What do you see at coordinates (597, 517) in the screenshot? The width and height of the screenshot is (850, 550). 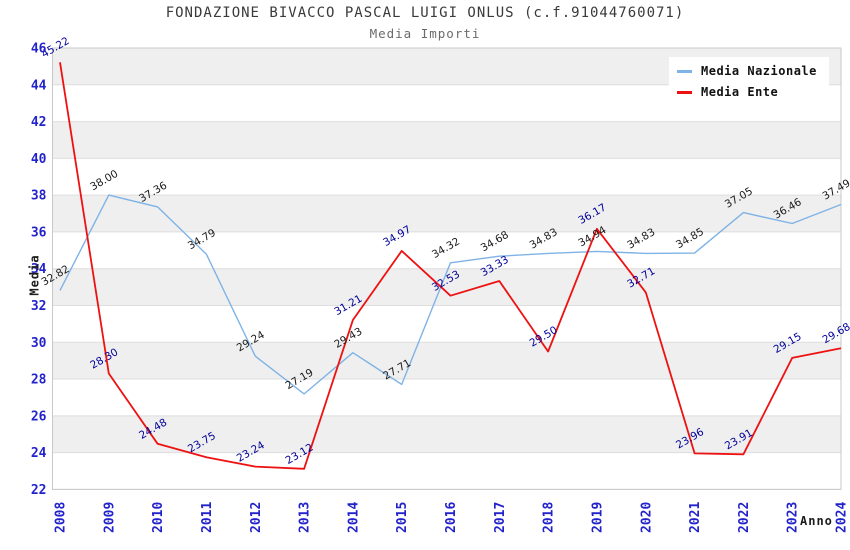 I see `x-tick-label: 2019` at bounding box center [597, 517].